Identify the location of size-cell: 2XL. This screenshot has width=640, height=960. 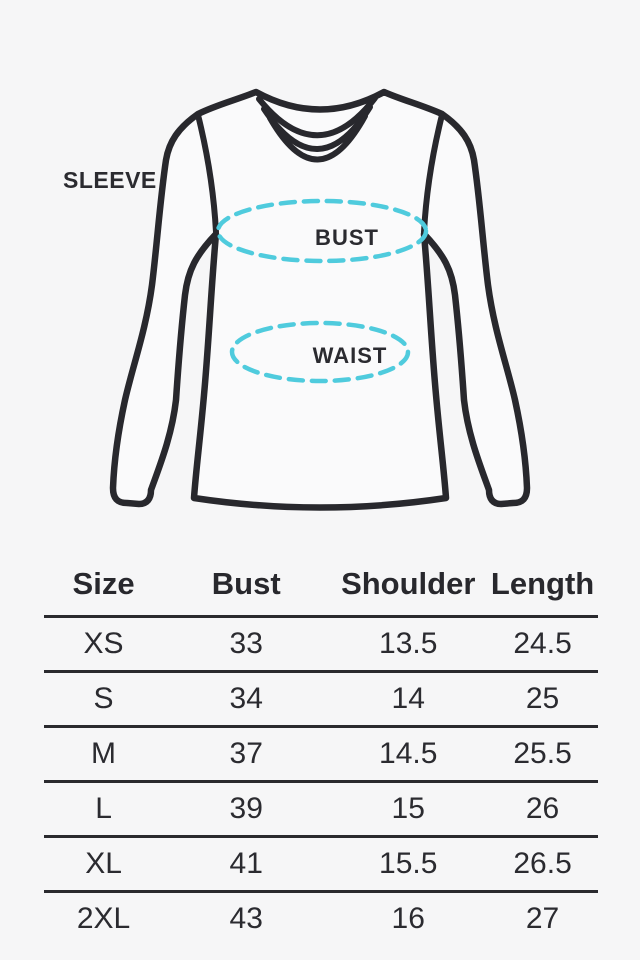
(103, 918).